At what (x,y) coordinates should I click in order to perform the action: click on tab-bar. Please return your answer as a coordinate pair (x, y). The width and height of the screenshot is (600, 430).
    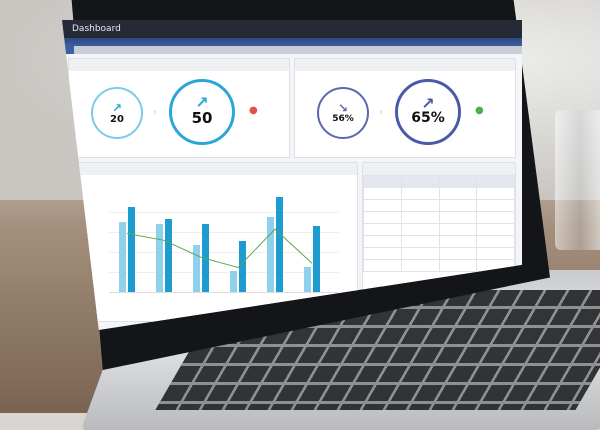
    Looking at the image, I should click on (292, 50).